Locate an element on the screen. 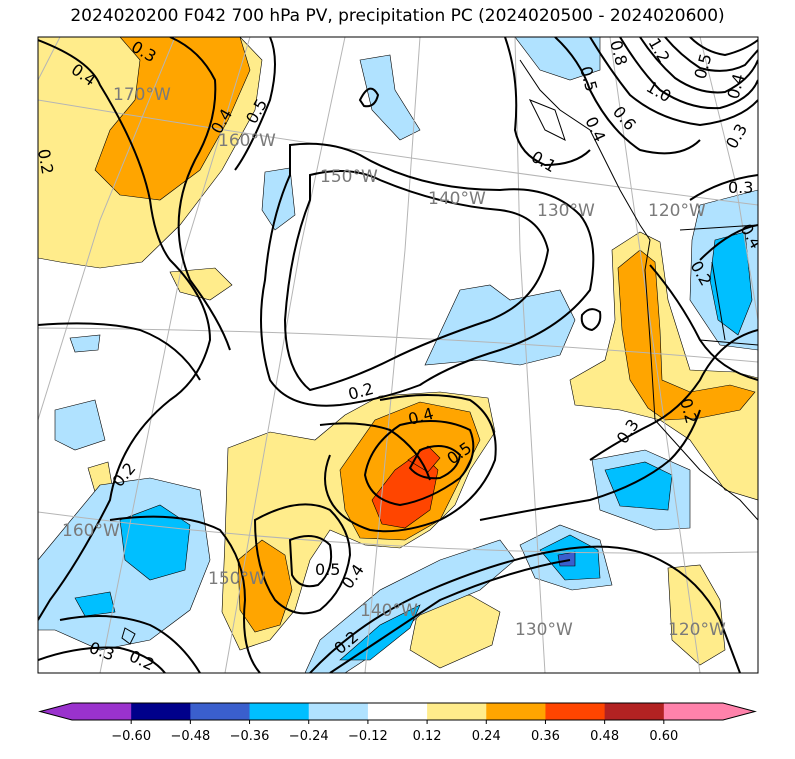 This screenshot has height=759, width=795. lon-label-140w-top: 140°W is located at coordinates (457, 199).